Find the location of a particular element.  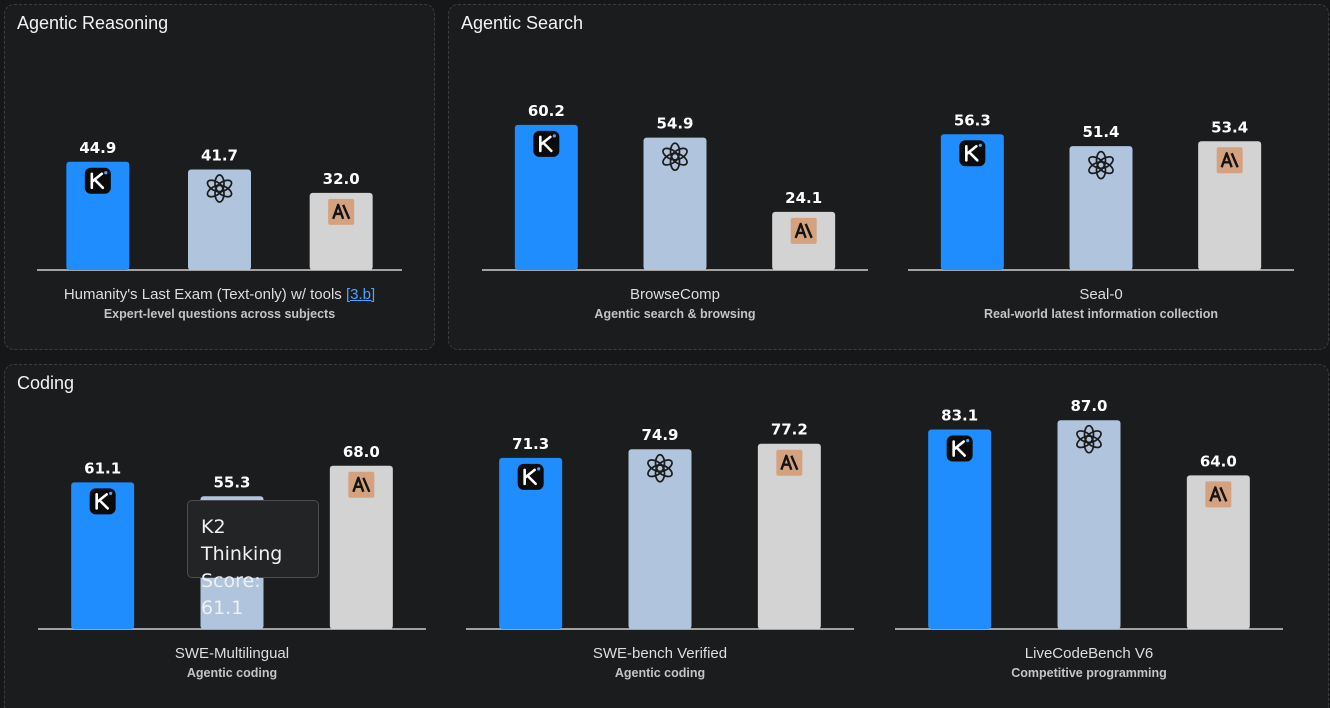

benchmark-name: LiveCodeBench V6 is located at coordinates (1089, 653).